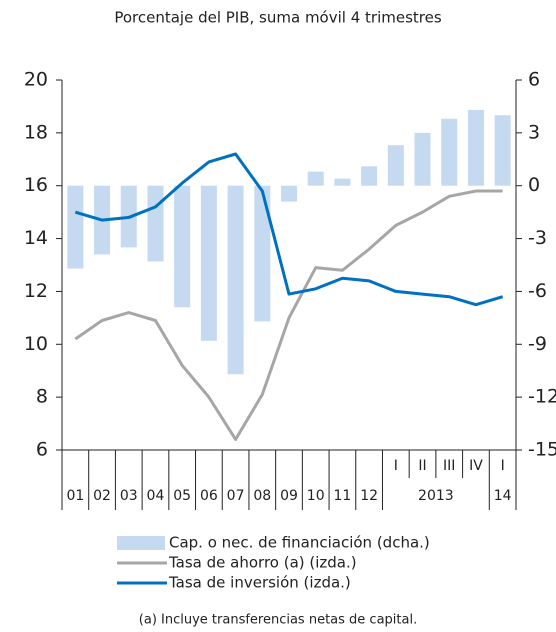 The image size is (556, 632). Describe the element at coordinates (537, 291) in the screenshot. I see `y2-tick-label: -6` at that location.